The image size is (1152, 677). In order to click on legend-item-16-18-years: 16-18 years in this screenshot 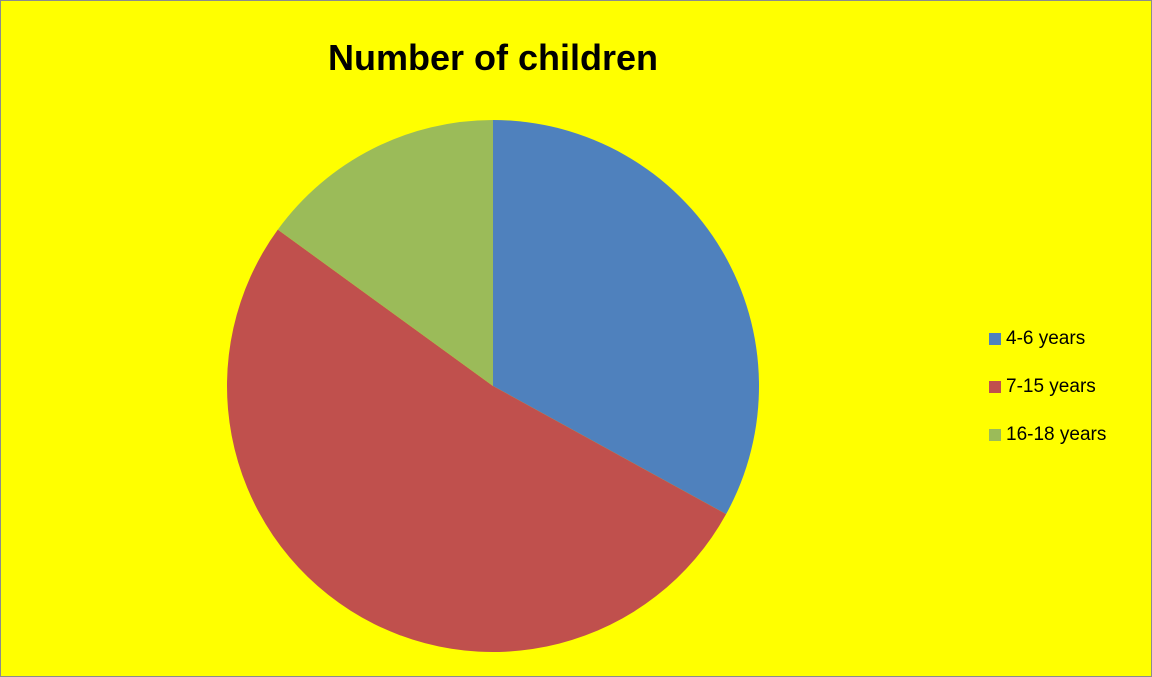, I will do `click(1047, 435)`.